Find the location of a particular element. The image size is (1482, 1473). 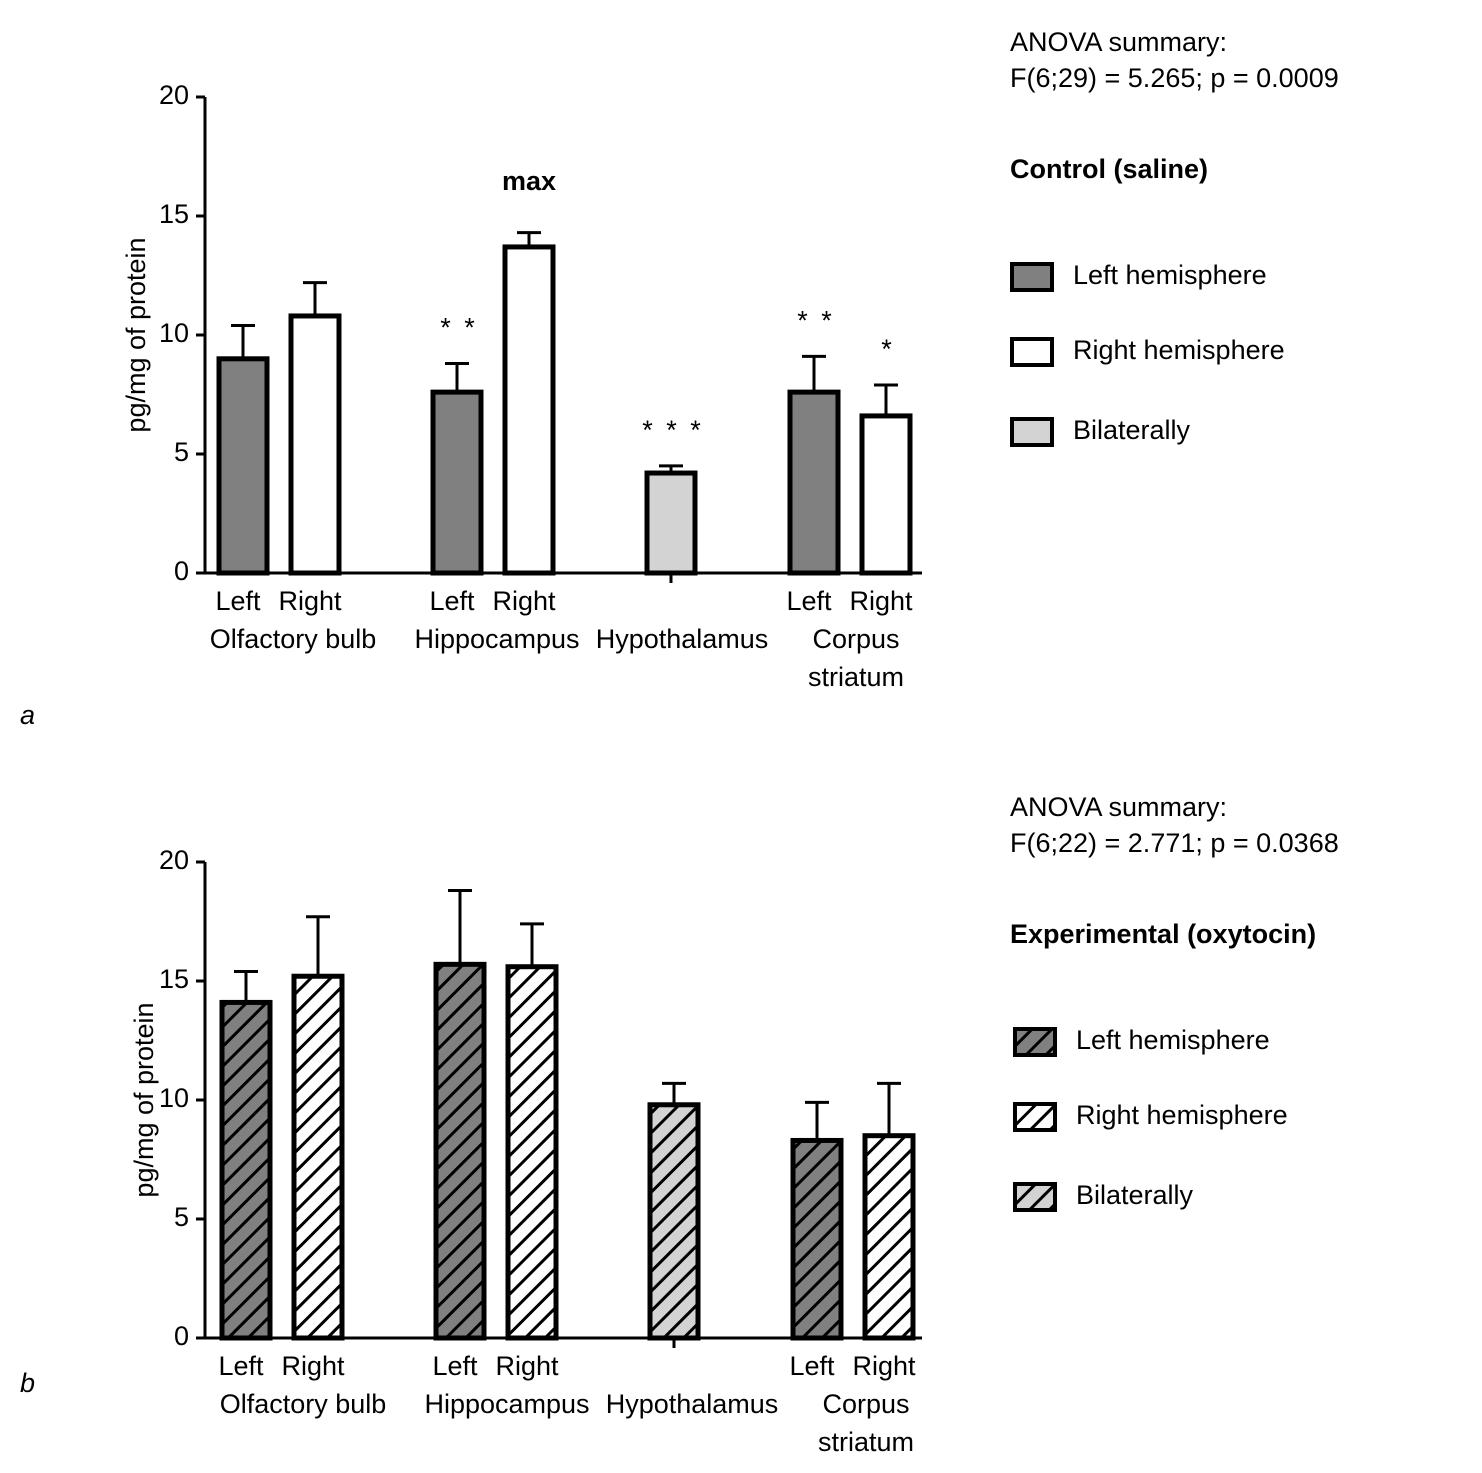

legend-title: Control (saline) is located at coordinates (1109, 169).